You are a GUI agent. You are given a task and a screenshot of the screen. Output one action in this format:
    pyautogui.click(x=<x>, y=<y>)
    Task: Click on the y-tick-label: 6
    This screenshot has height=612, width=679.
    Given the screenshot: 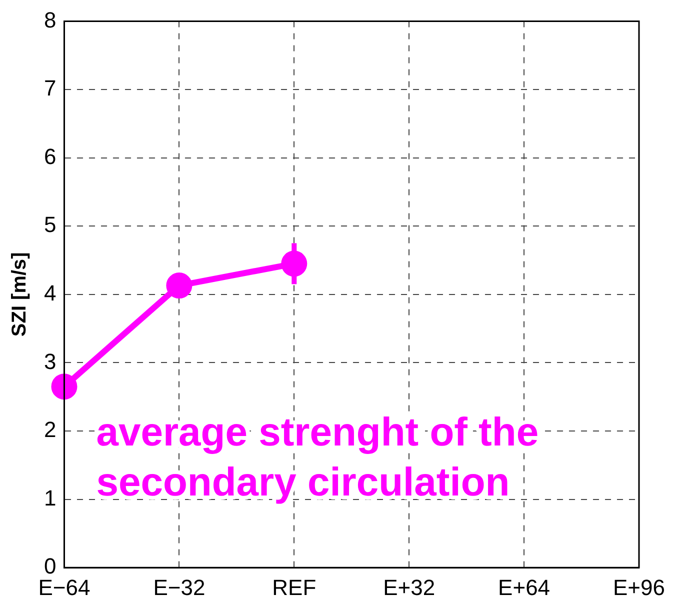 What is the action you would take?
    pyautogui.click(x=50, y=156)
    